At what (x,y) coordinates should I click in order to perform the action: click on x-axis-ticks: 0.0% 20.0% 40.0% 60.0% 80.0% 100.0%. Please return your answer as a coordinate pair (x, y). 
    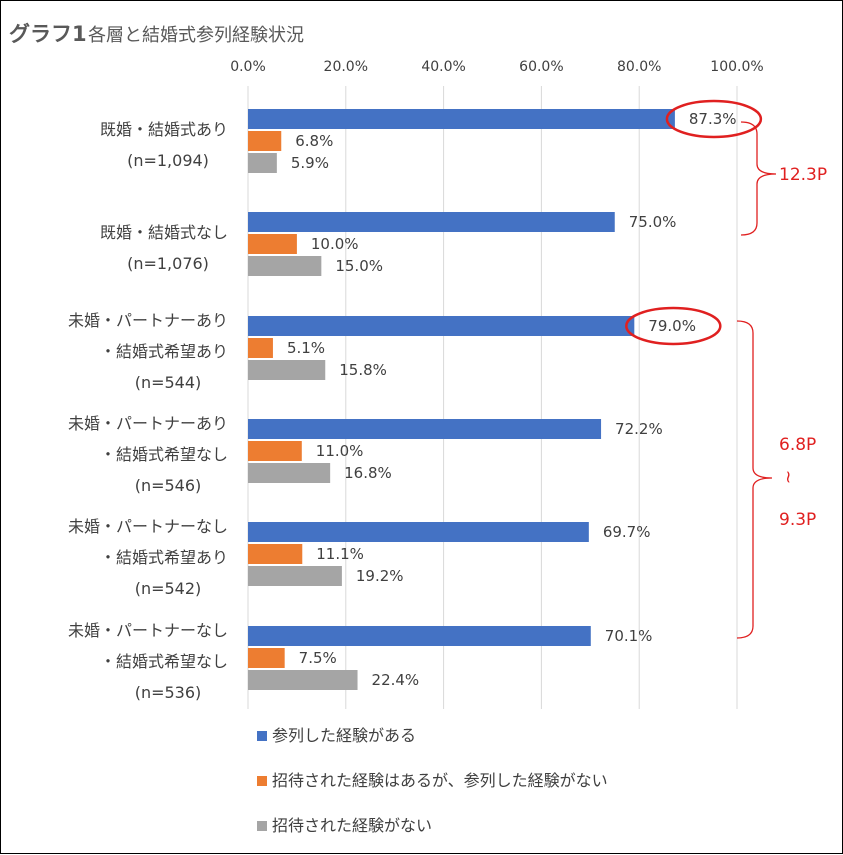
    Looking at the image, I should click on (496, 67).